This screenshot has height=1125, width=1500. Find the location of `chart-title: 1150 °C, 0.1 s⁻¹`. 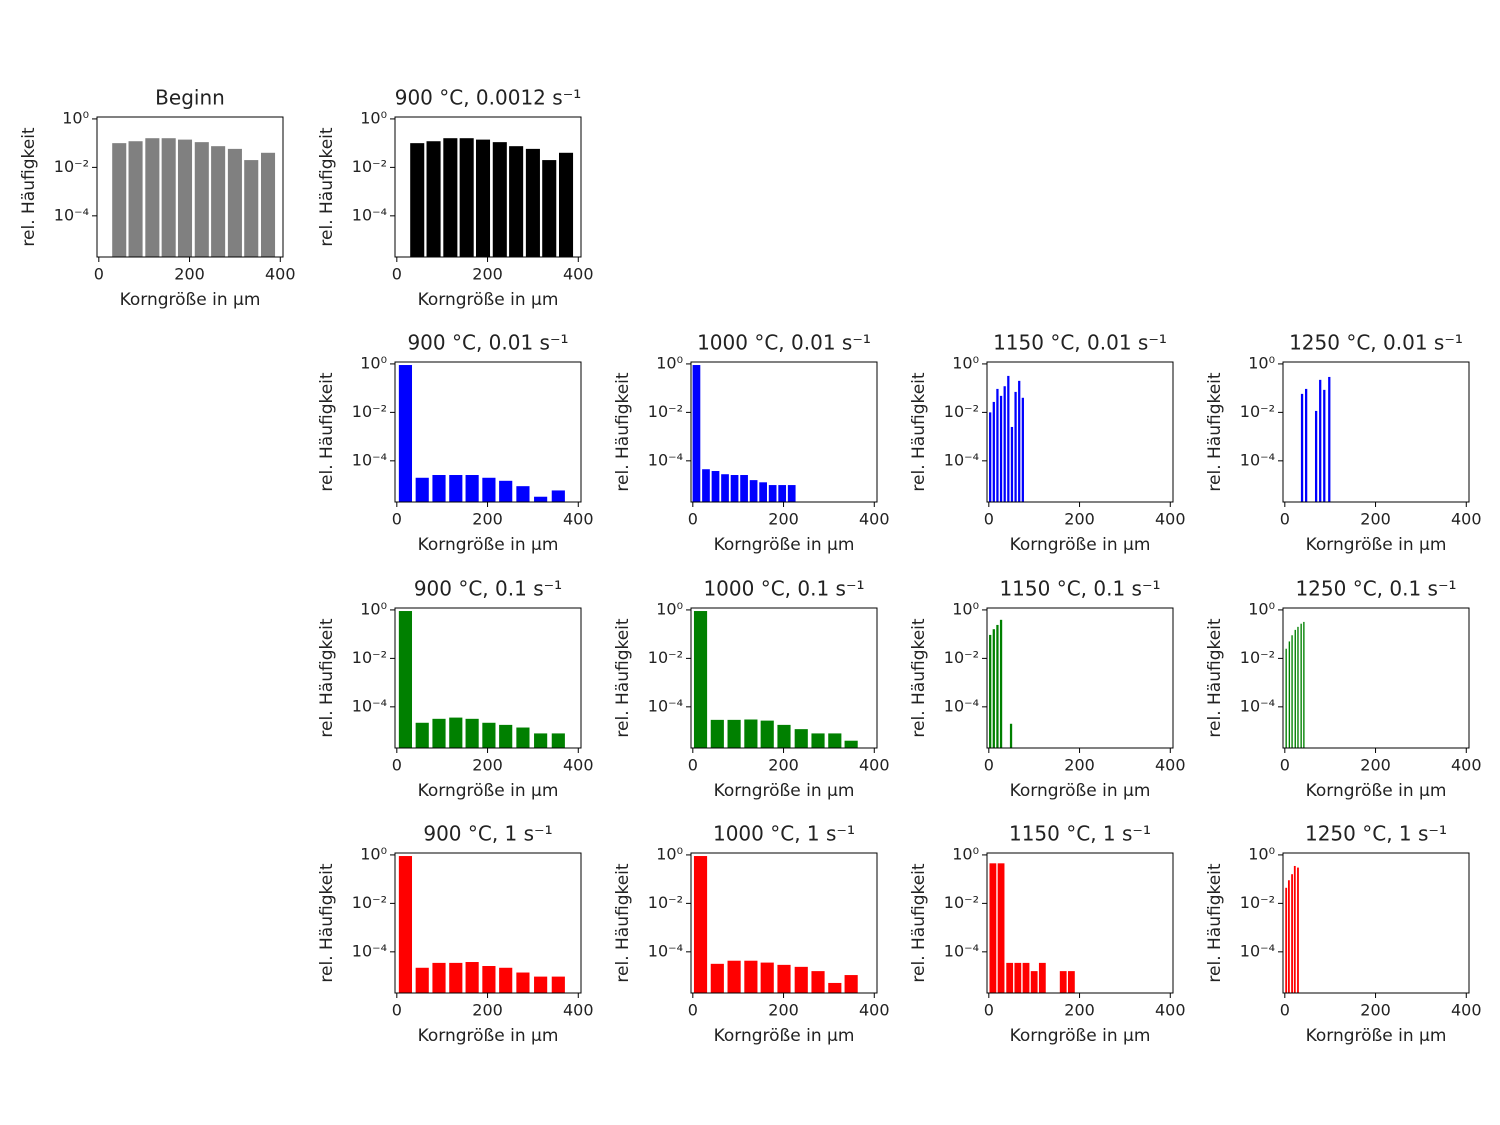

chart-title: 1150 °C, 0.1 s⁻¹ is located at coordinates (1079, 589).